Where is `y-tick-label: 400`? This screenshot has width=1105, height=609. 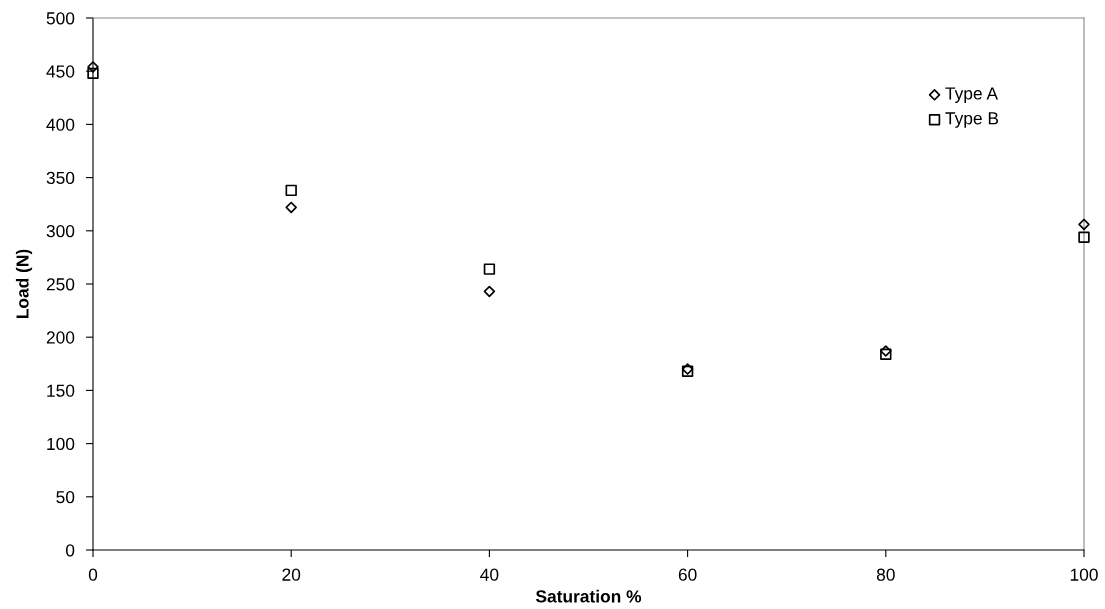 y-tick-label: 400 is located at coordinates (60, 124).